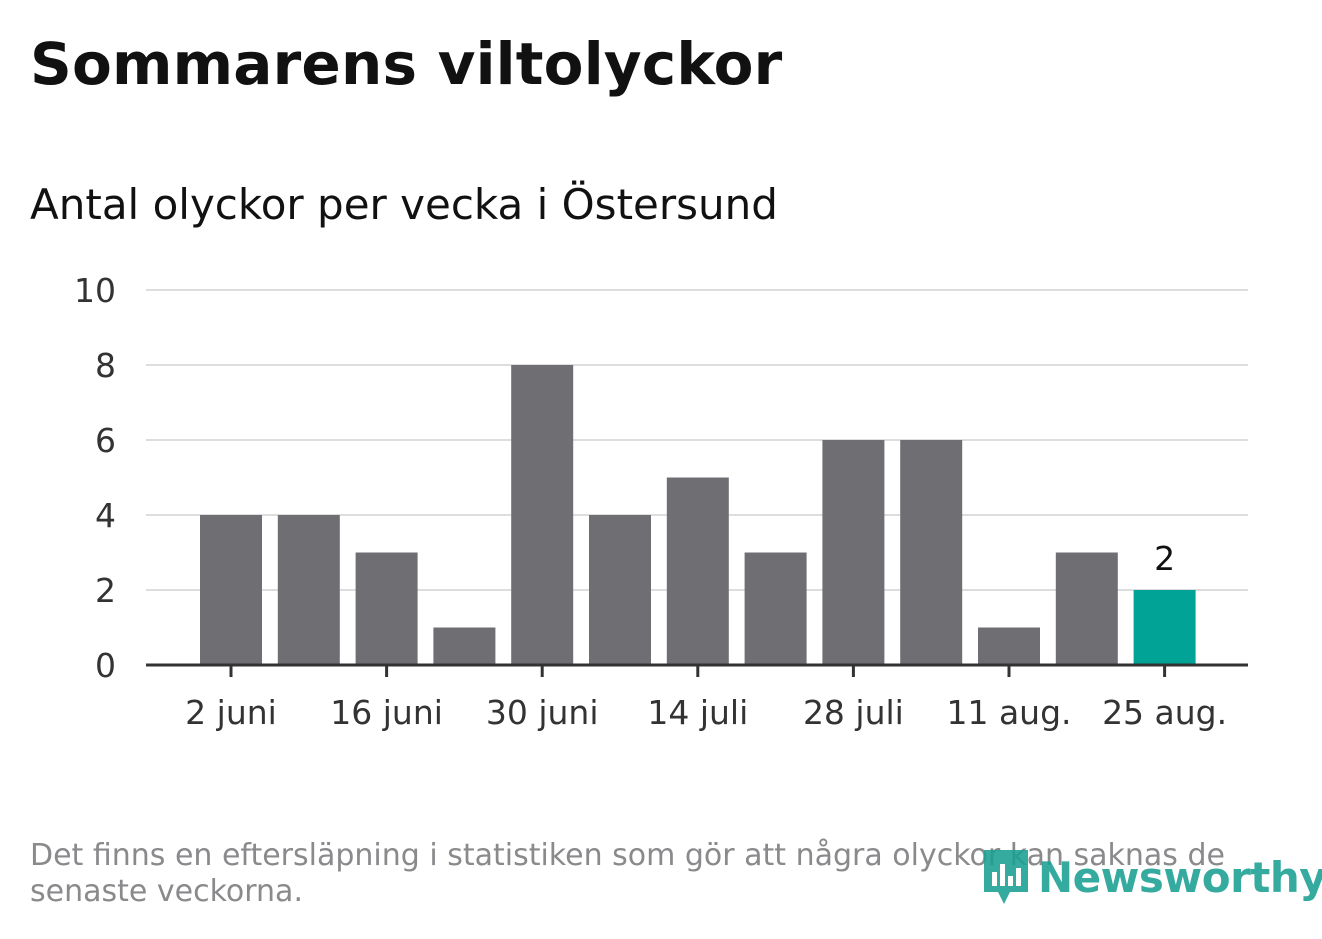 This screenshot has width=1322, height=939. Describe the element at coordinates (853, 712) in the screenshot. I see `x-tick-label: 28 juli` at that location.